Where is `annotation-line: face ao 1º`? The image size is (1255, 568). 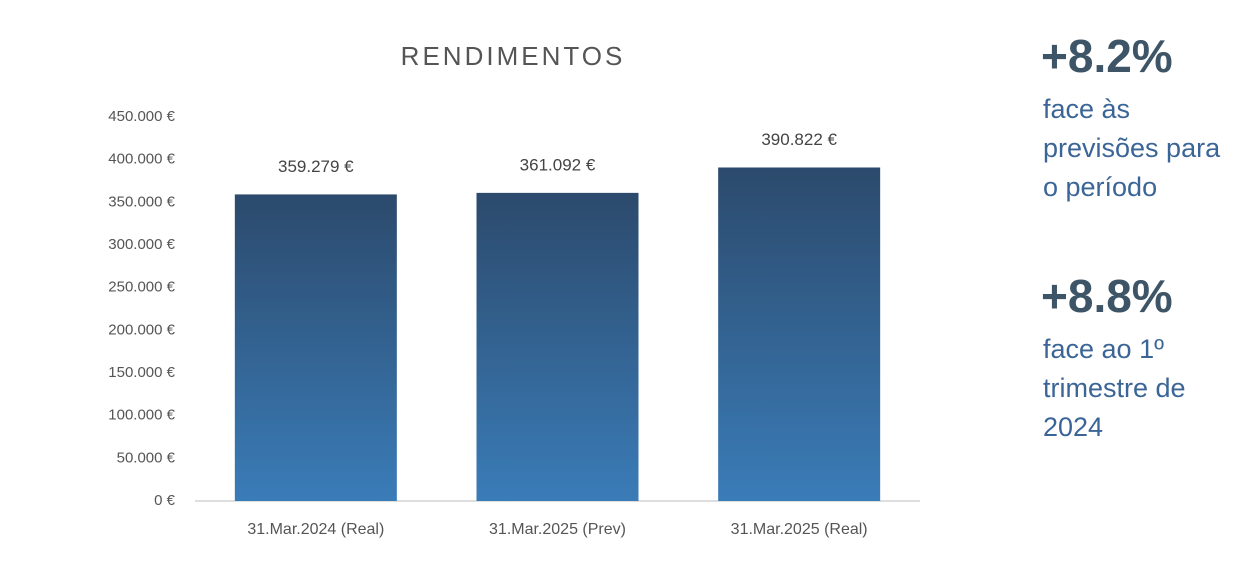 annotation-line: face ao 1º is located at coordinates (1103, 349).